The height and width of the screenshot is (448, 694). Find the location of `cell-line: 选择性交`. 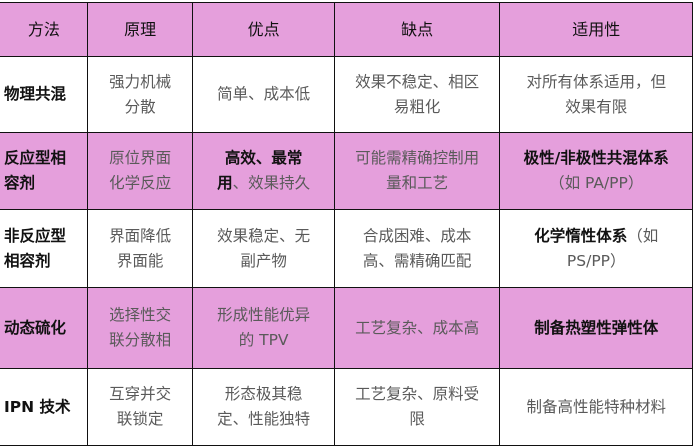

cell-line: 选择性交 is located at coordinates (140, 315).